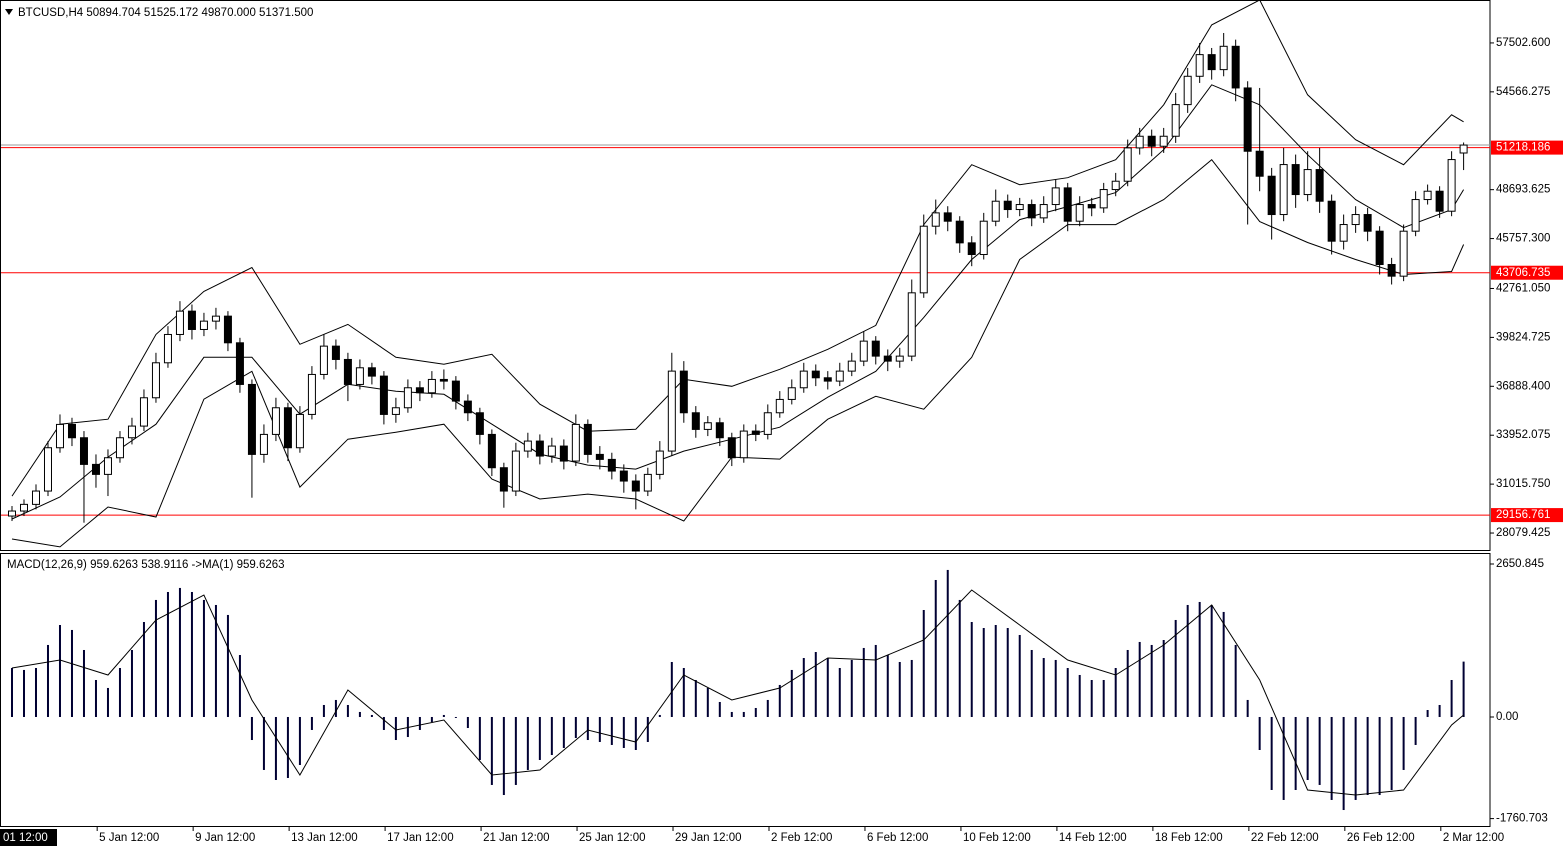 This screenshot has height=850, width=1566. I want to click on x-tick-label: 21 Jan 12:00, so click(516, 838).